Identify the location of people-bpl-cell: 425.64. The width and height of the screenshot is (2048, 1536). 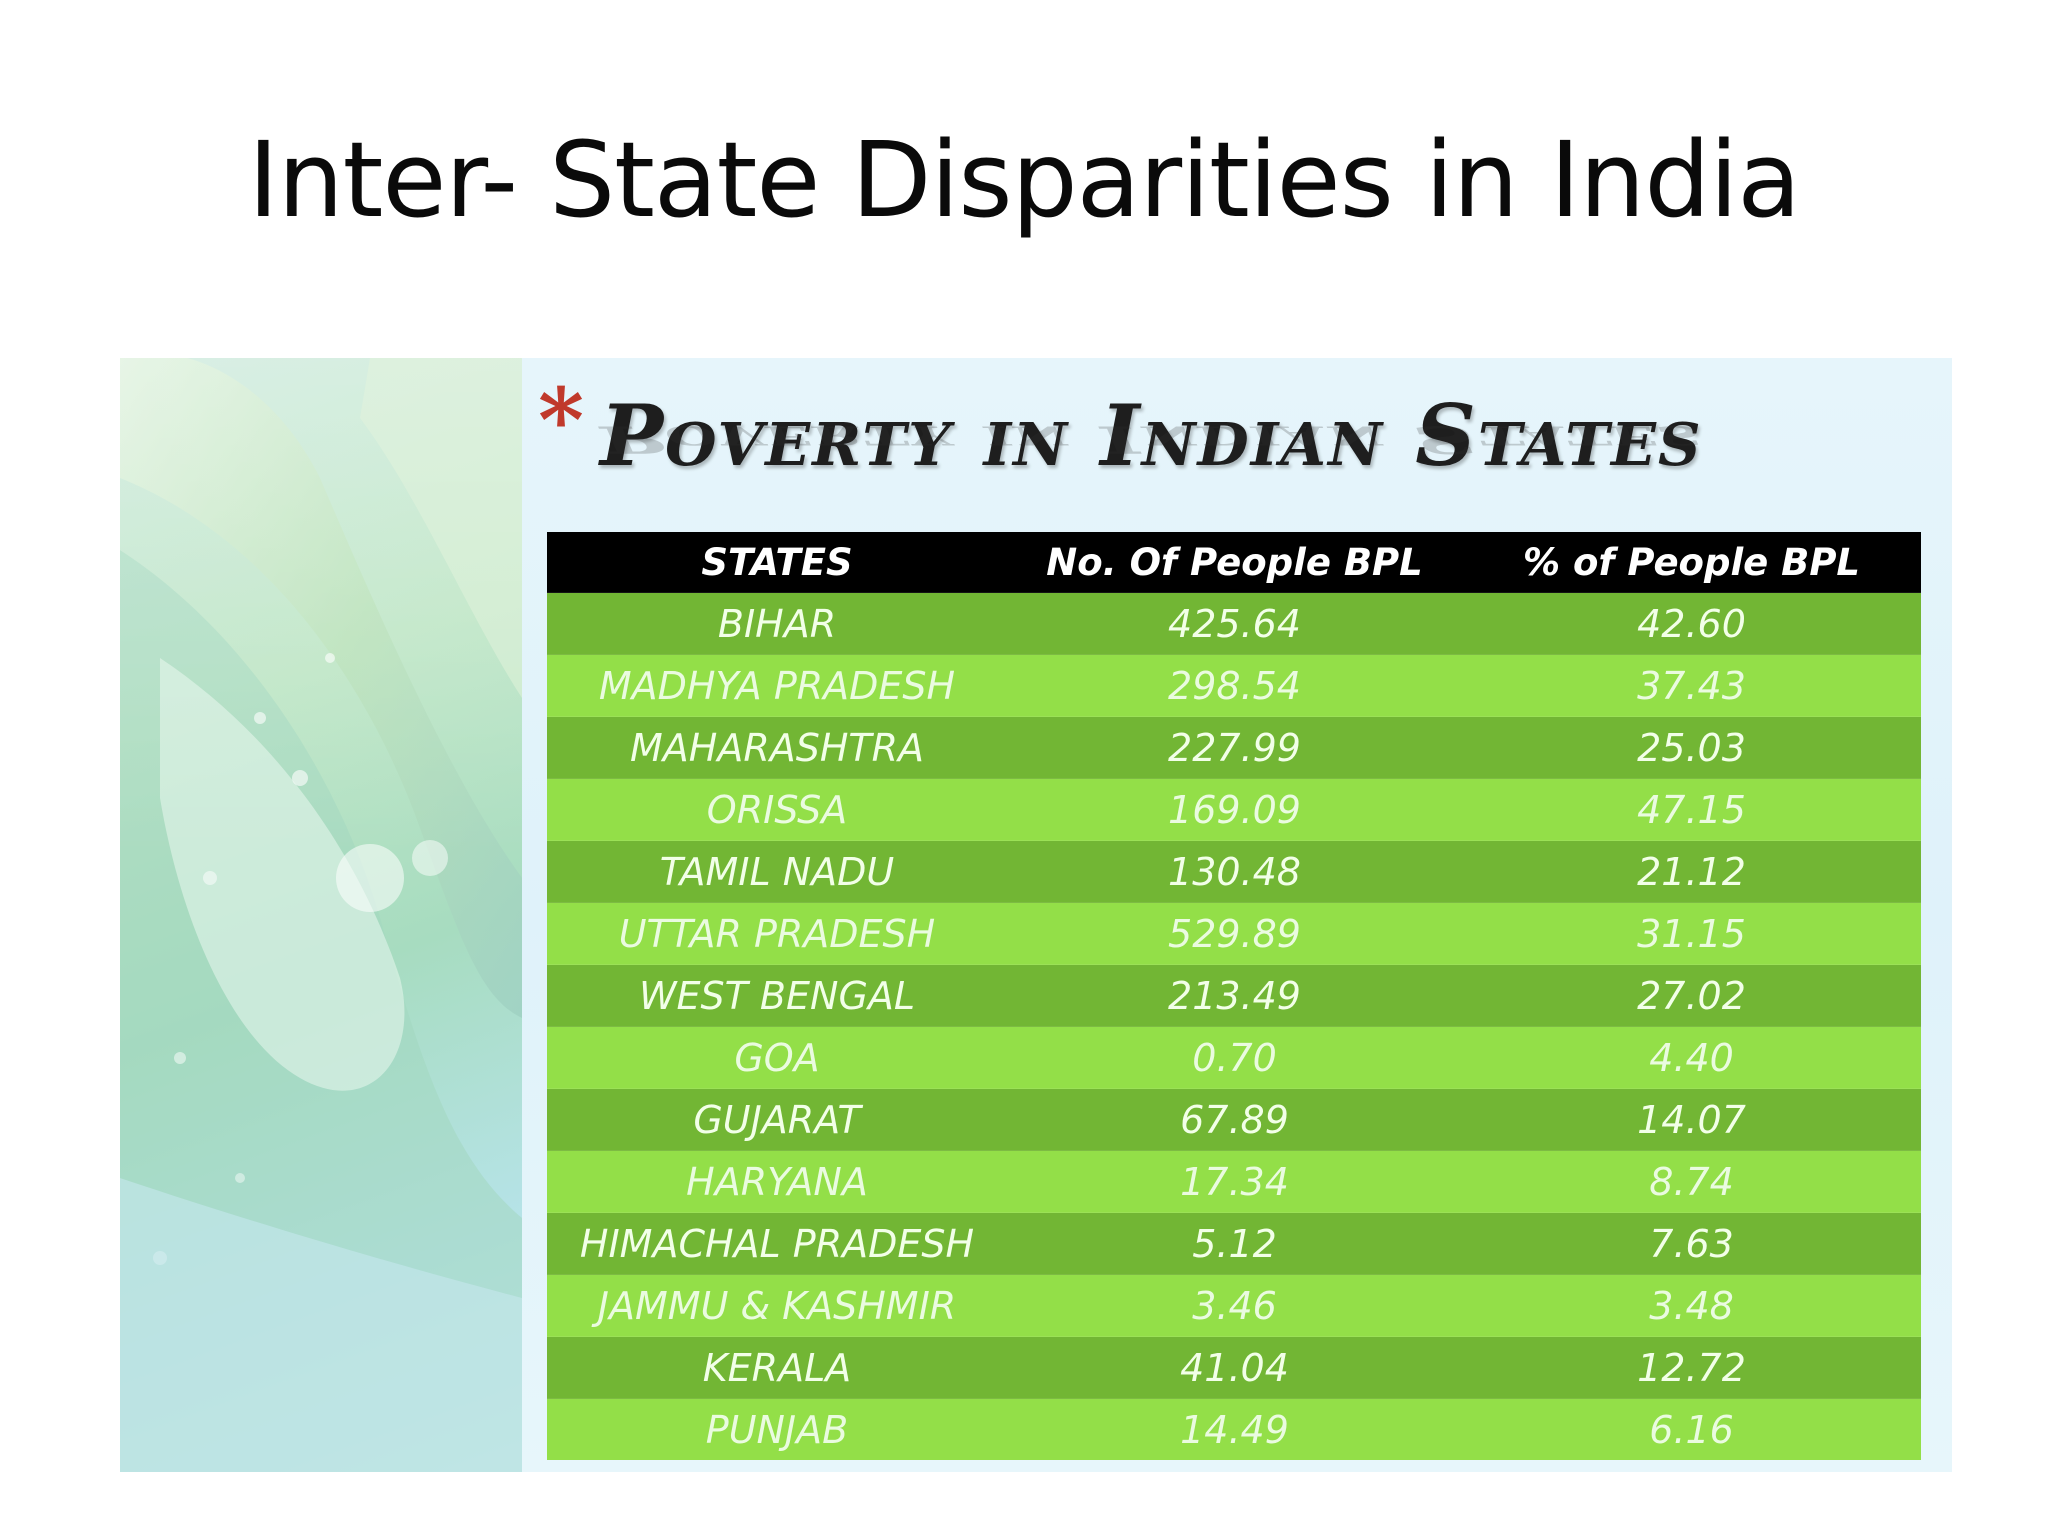
(1234, 623).